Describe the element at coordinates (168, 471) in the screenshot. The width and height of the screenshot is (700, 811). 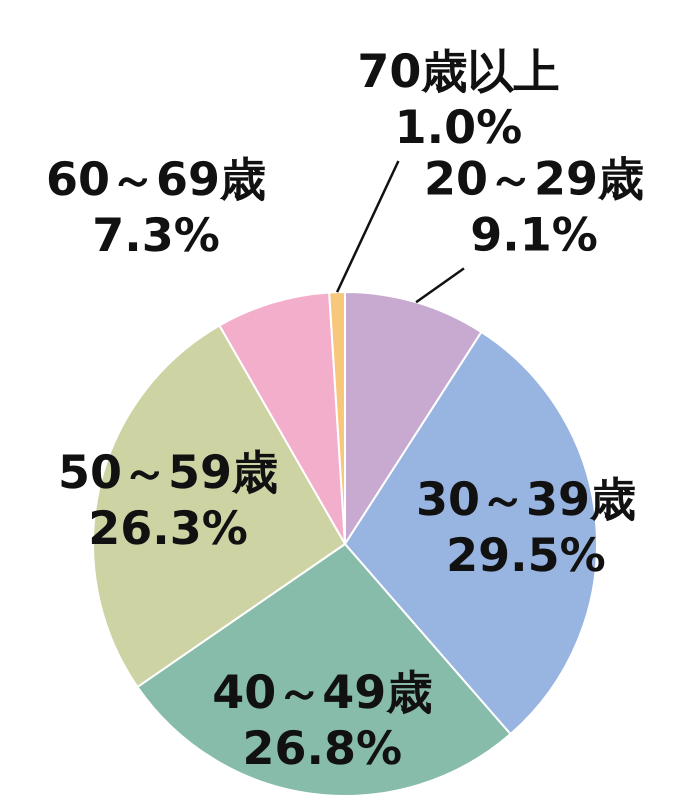
I see `slice-label: 50～59歳` at that location.